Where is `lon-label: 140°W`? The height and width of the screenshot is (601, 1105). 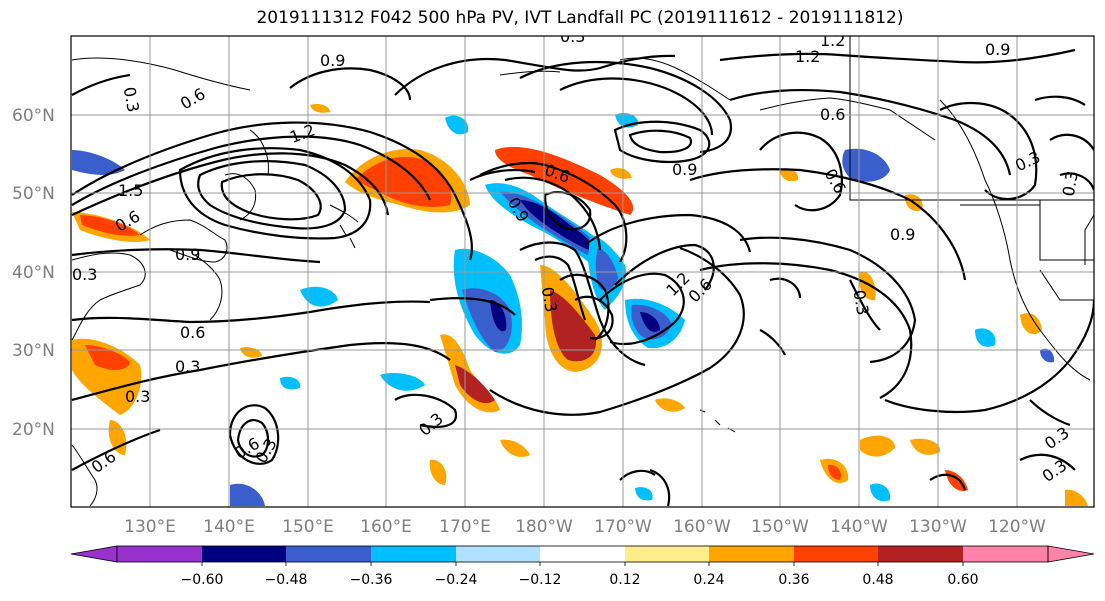 lon-label: 140°W is located at coordinates (859, 527).